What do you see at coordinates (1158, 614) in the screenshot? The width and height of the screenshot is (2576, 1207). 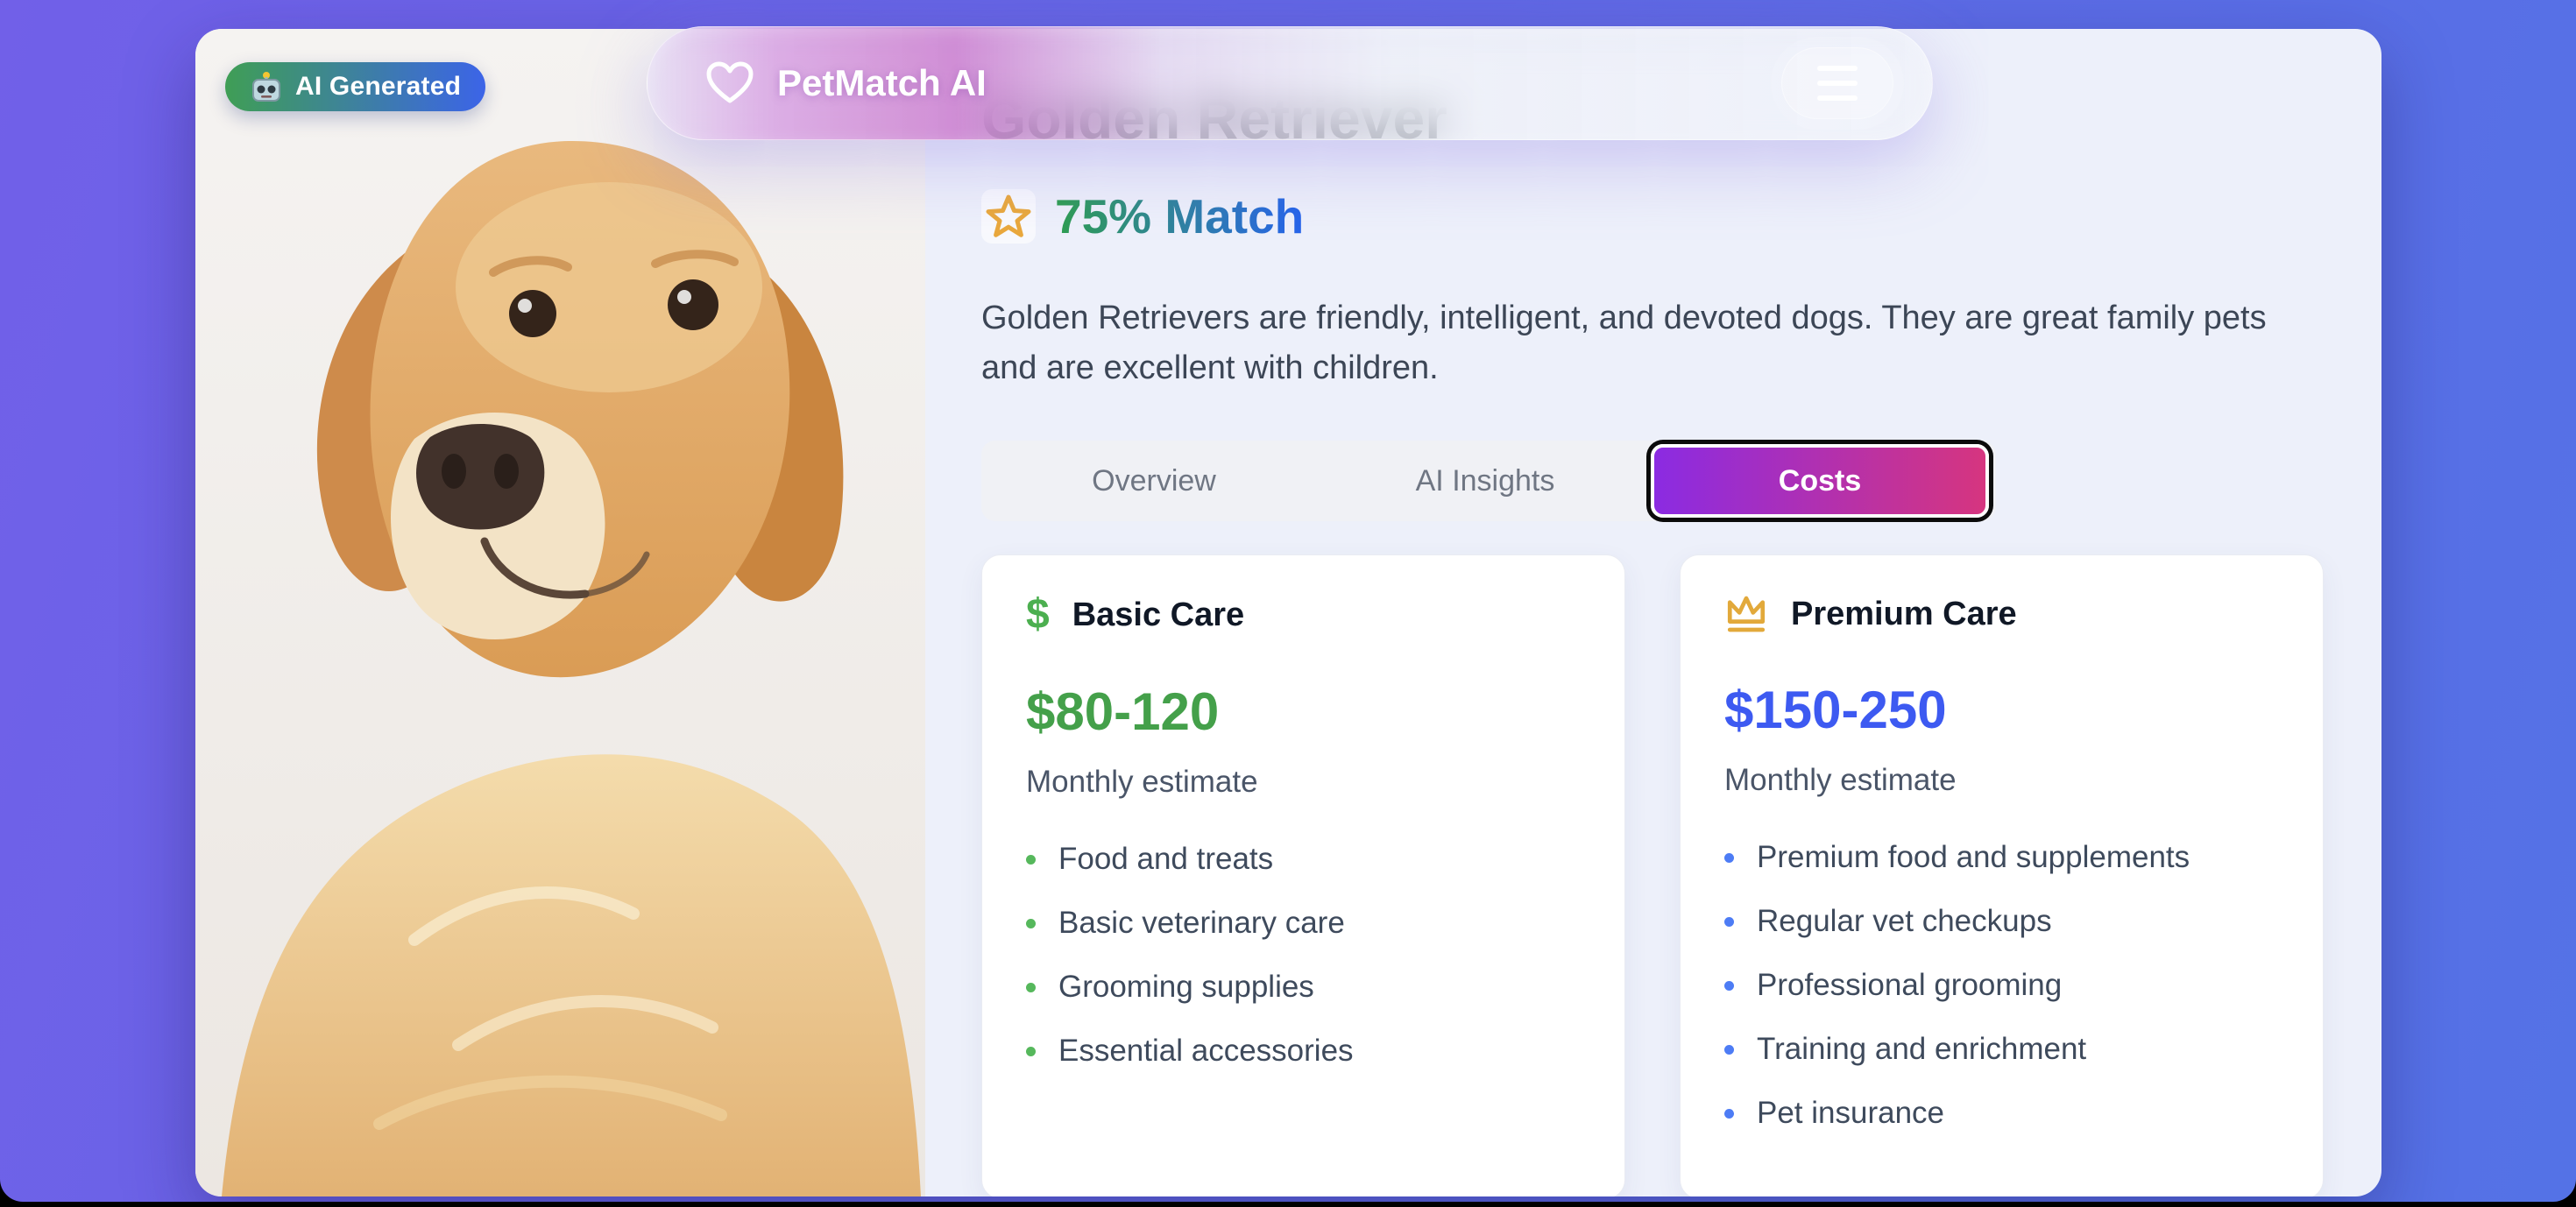 I see `basic-care-title: Basic Care` at bounding box center [1158, 614].